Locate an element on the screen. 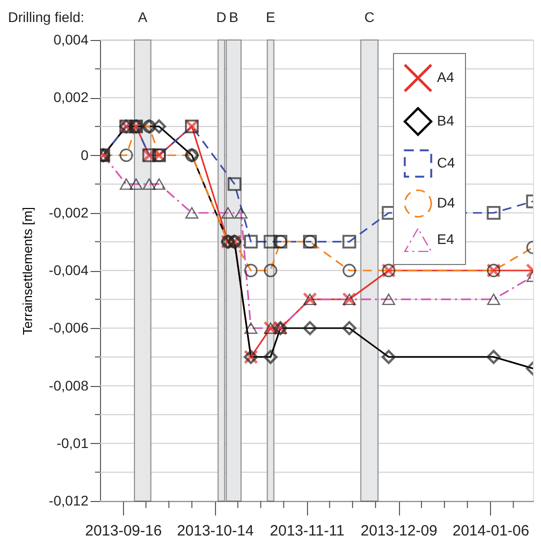 This screenshot has width=541, height=549. legend-label: A4 is located at coordinates (445, 77).